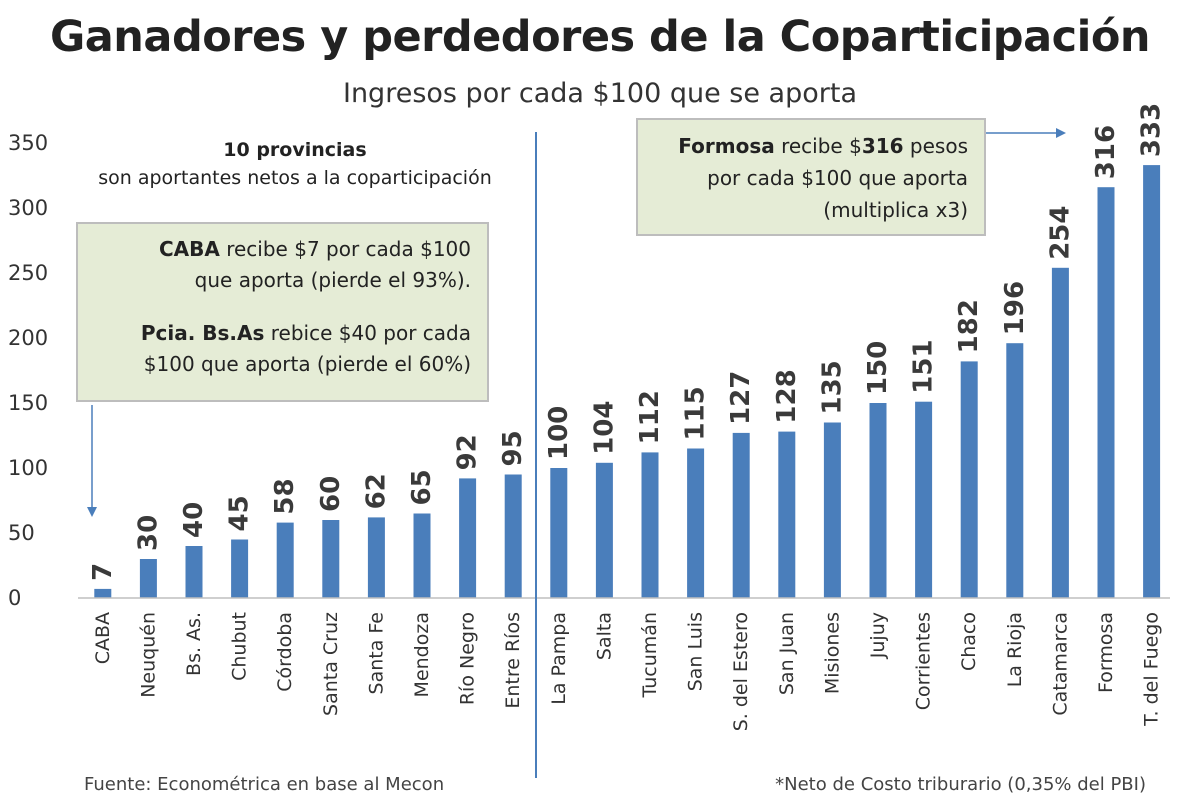  Describe the element at coordinates (1106, 652) in the screenshot. I see `x-tick-label: Formosa` at that location.